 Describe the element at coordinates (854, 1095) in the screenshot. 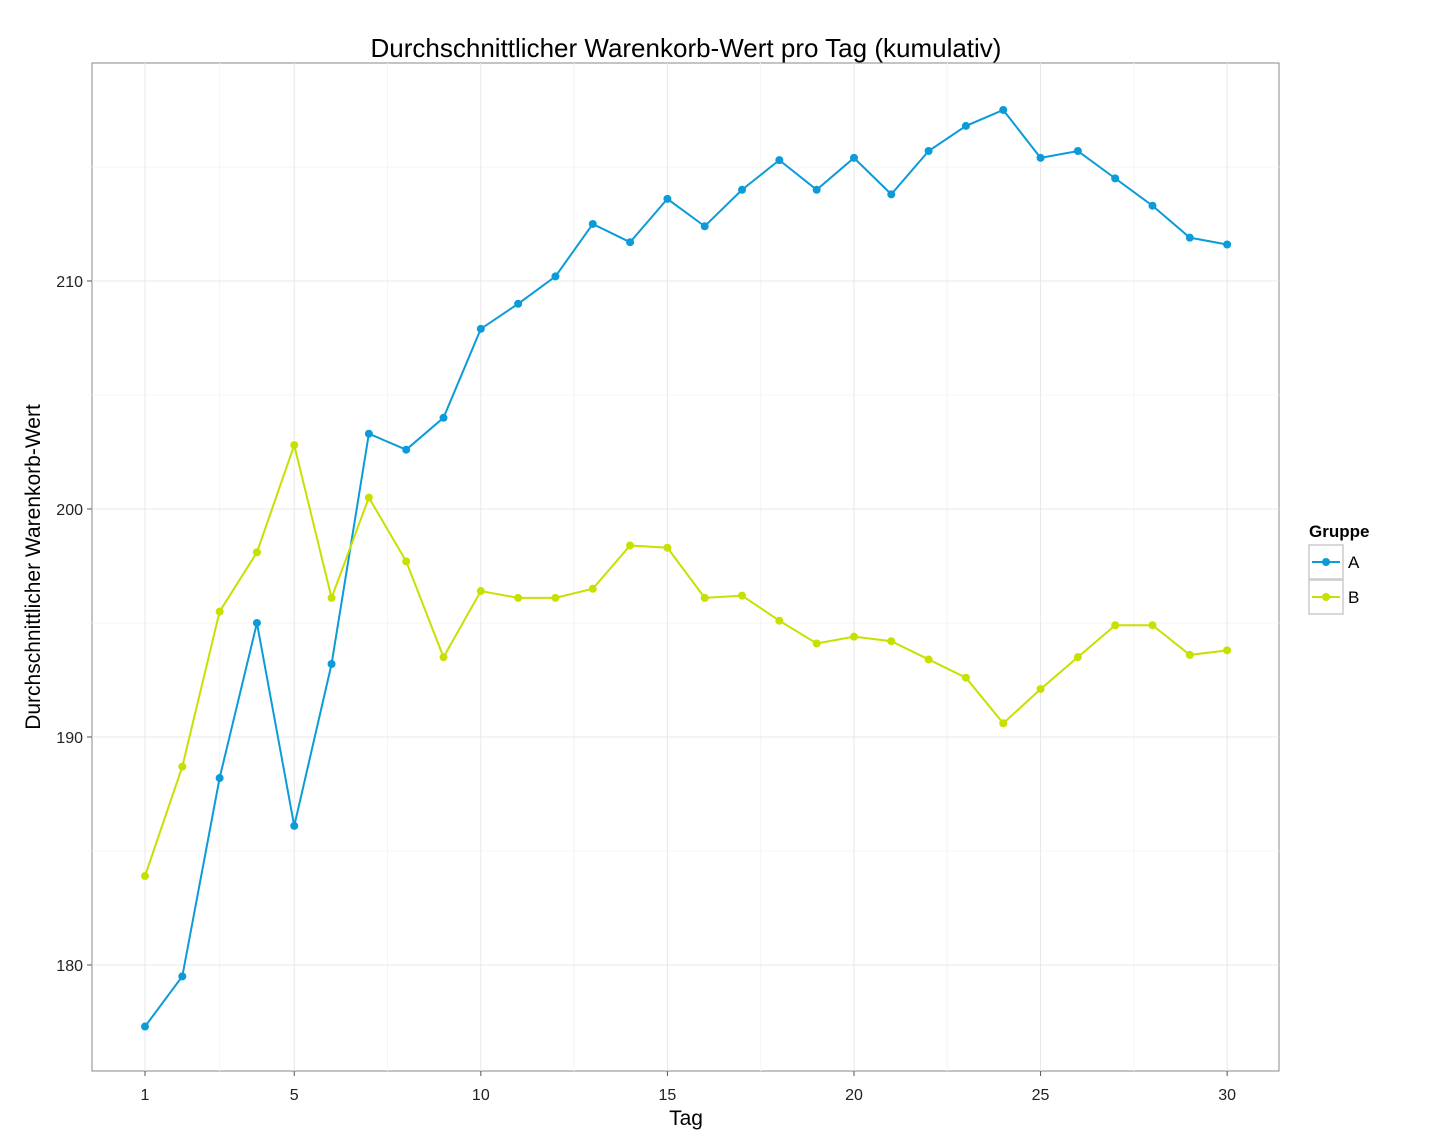

I see `x-tick-label: 20` at that location.